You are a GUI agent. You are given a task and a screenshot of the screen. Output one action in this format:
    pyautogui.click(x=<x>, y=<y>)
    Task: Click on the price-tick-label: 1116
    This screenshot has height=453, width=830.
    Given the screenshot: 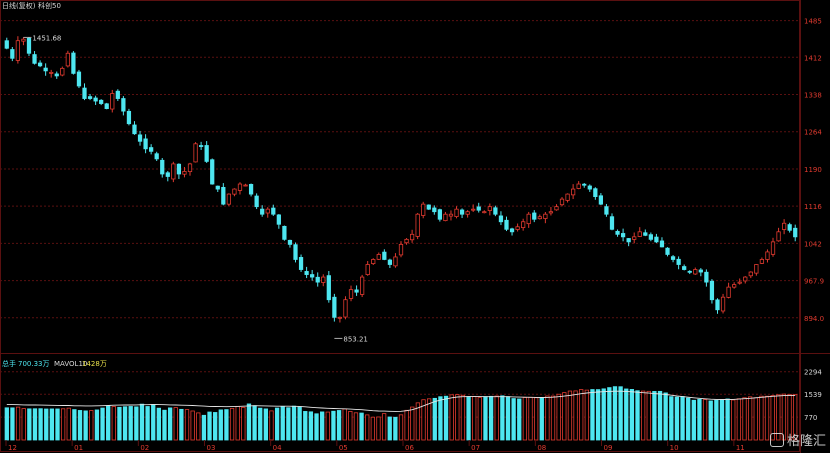 What is the action you would take?
    pyautogui.click(x=813, y=207)
    